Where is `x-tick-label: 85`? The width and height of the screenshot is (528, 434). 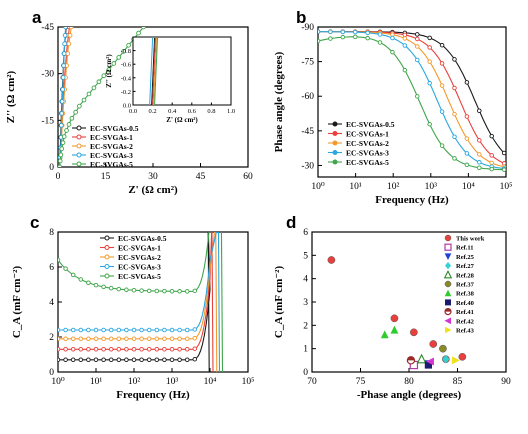 x-tick-label: 85 is located at coordinates (458, 382).